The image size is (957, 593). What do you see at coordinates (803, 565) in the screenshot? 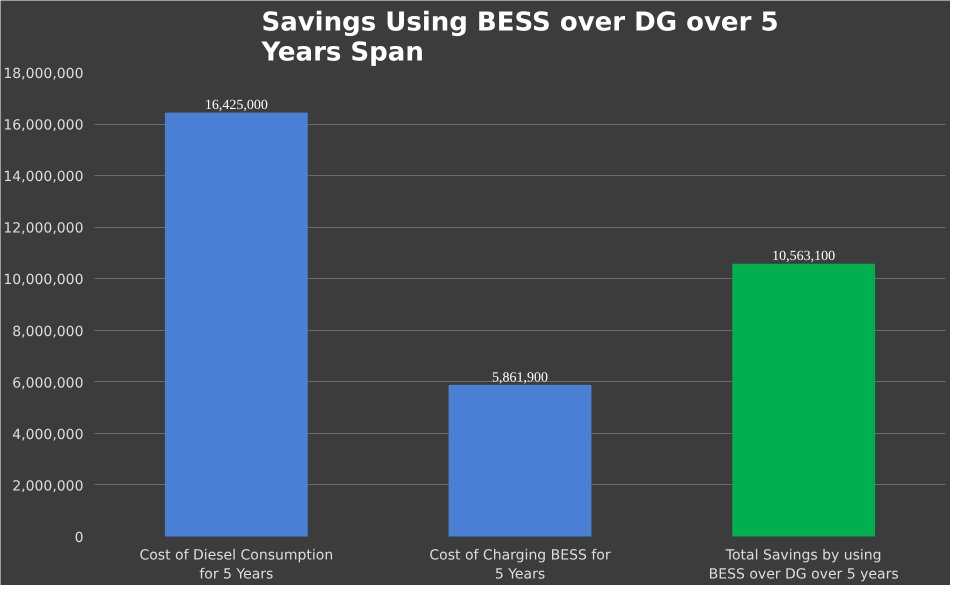
I see `x-tick-label: Total Savings by using BESS over DG over 5 years` at bounding box center [803, 565].